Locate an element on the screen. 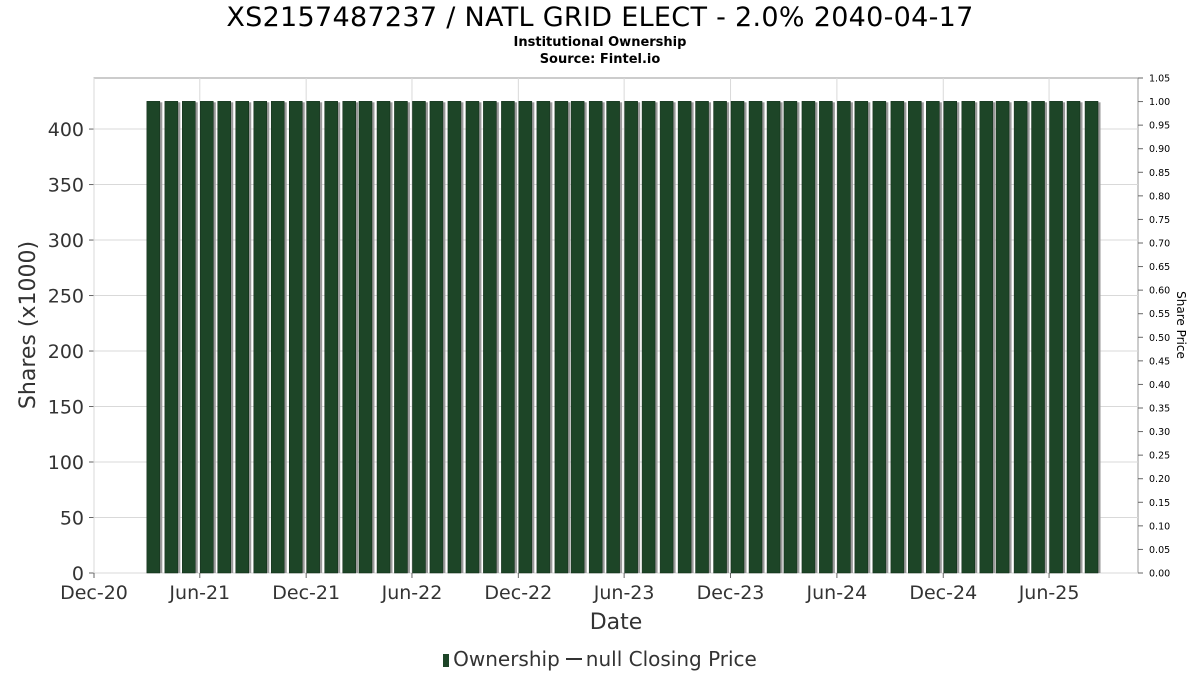 The width and height of the screenshot is (1200, 675). y2-tick-label: 0.80 is located at coordinates (1159, 196).